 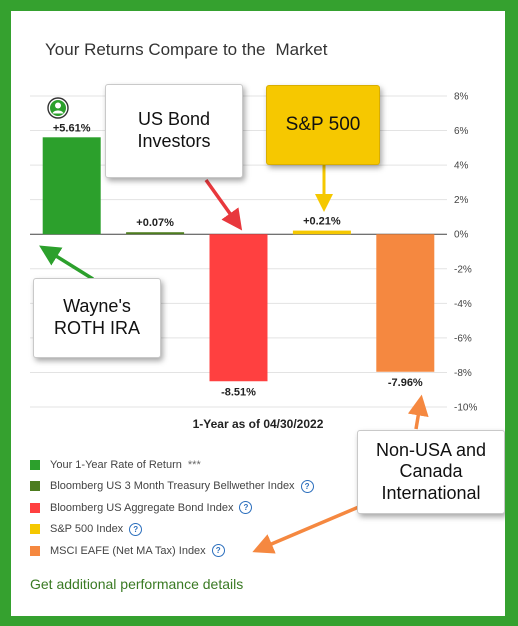 What do you see at coordinates (463, 304) in the screenshot?
I see `y-tick-label: -4%` at bounding box center [463, 304].